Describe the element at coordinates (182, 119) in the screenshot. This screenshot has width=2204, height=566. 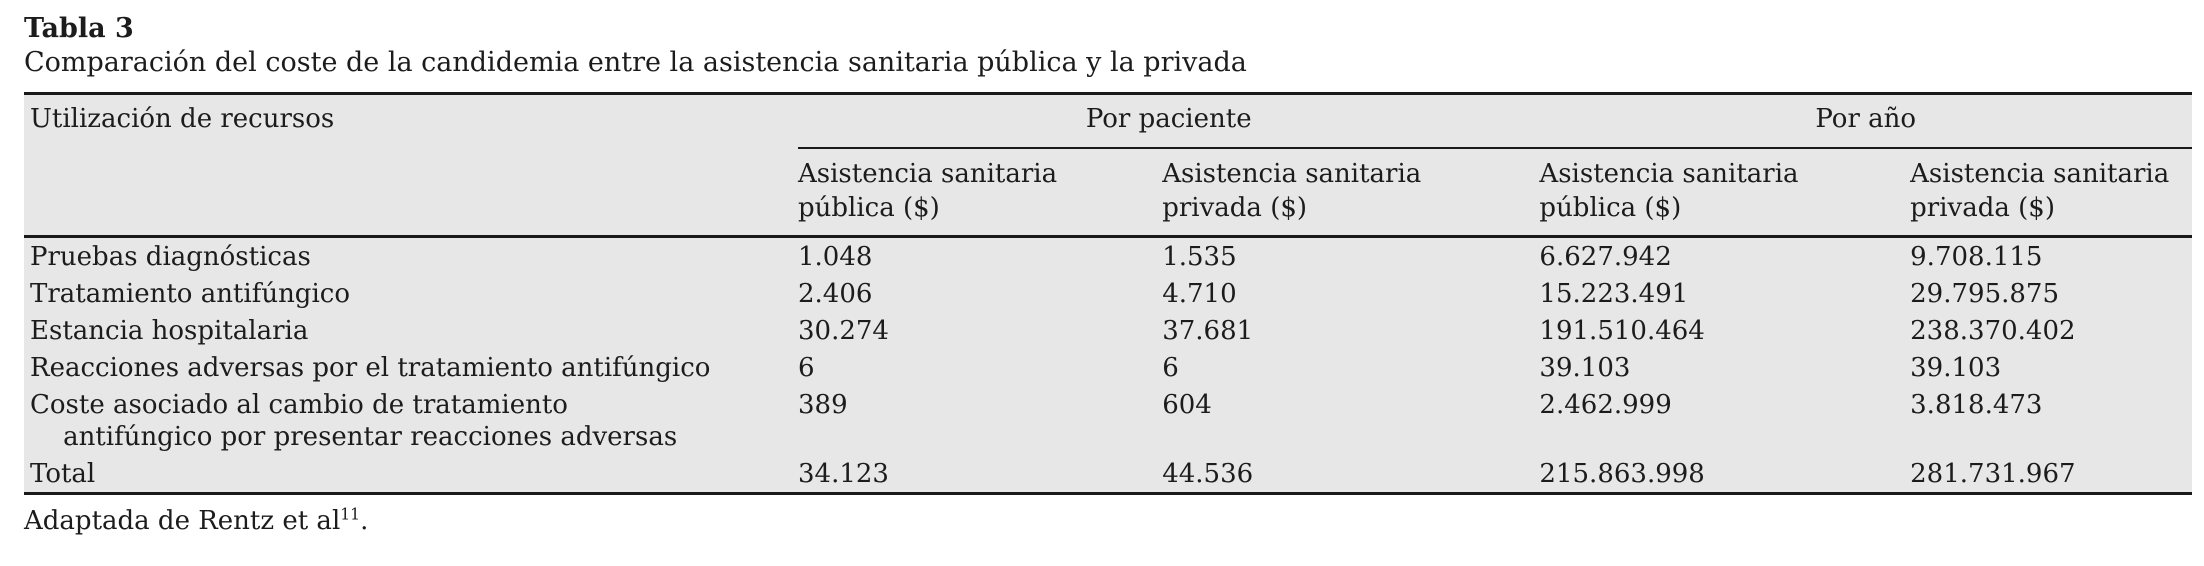
I see `column-header-resources: Utilización de recursos` at that location.